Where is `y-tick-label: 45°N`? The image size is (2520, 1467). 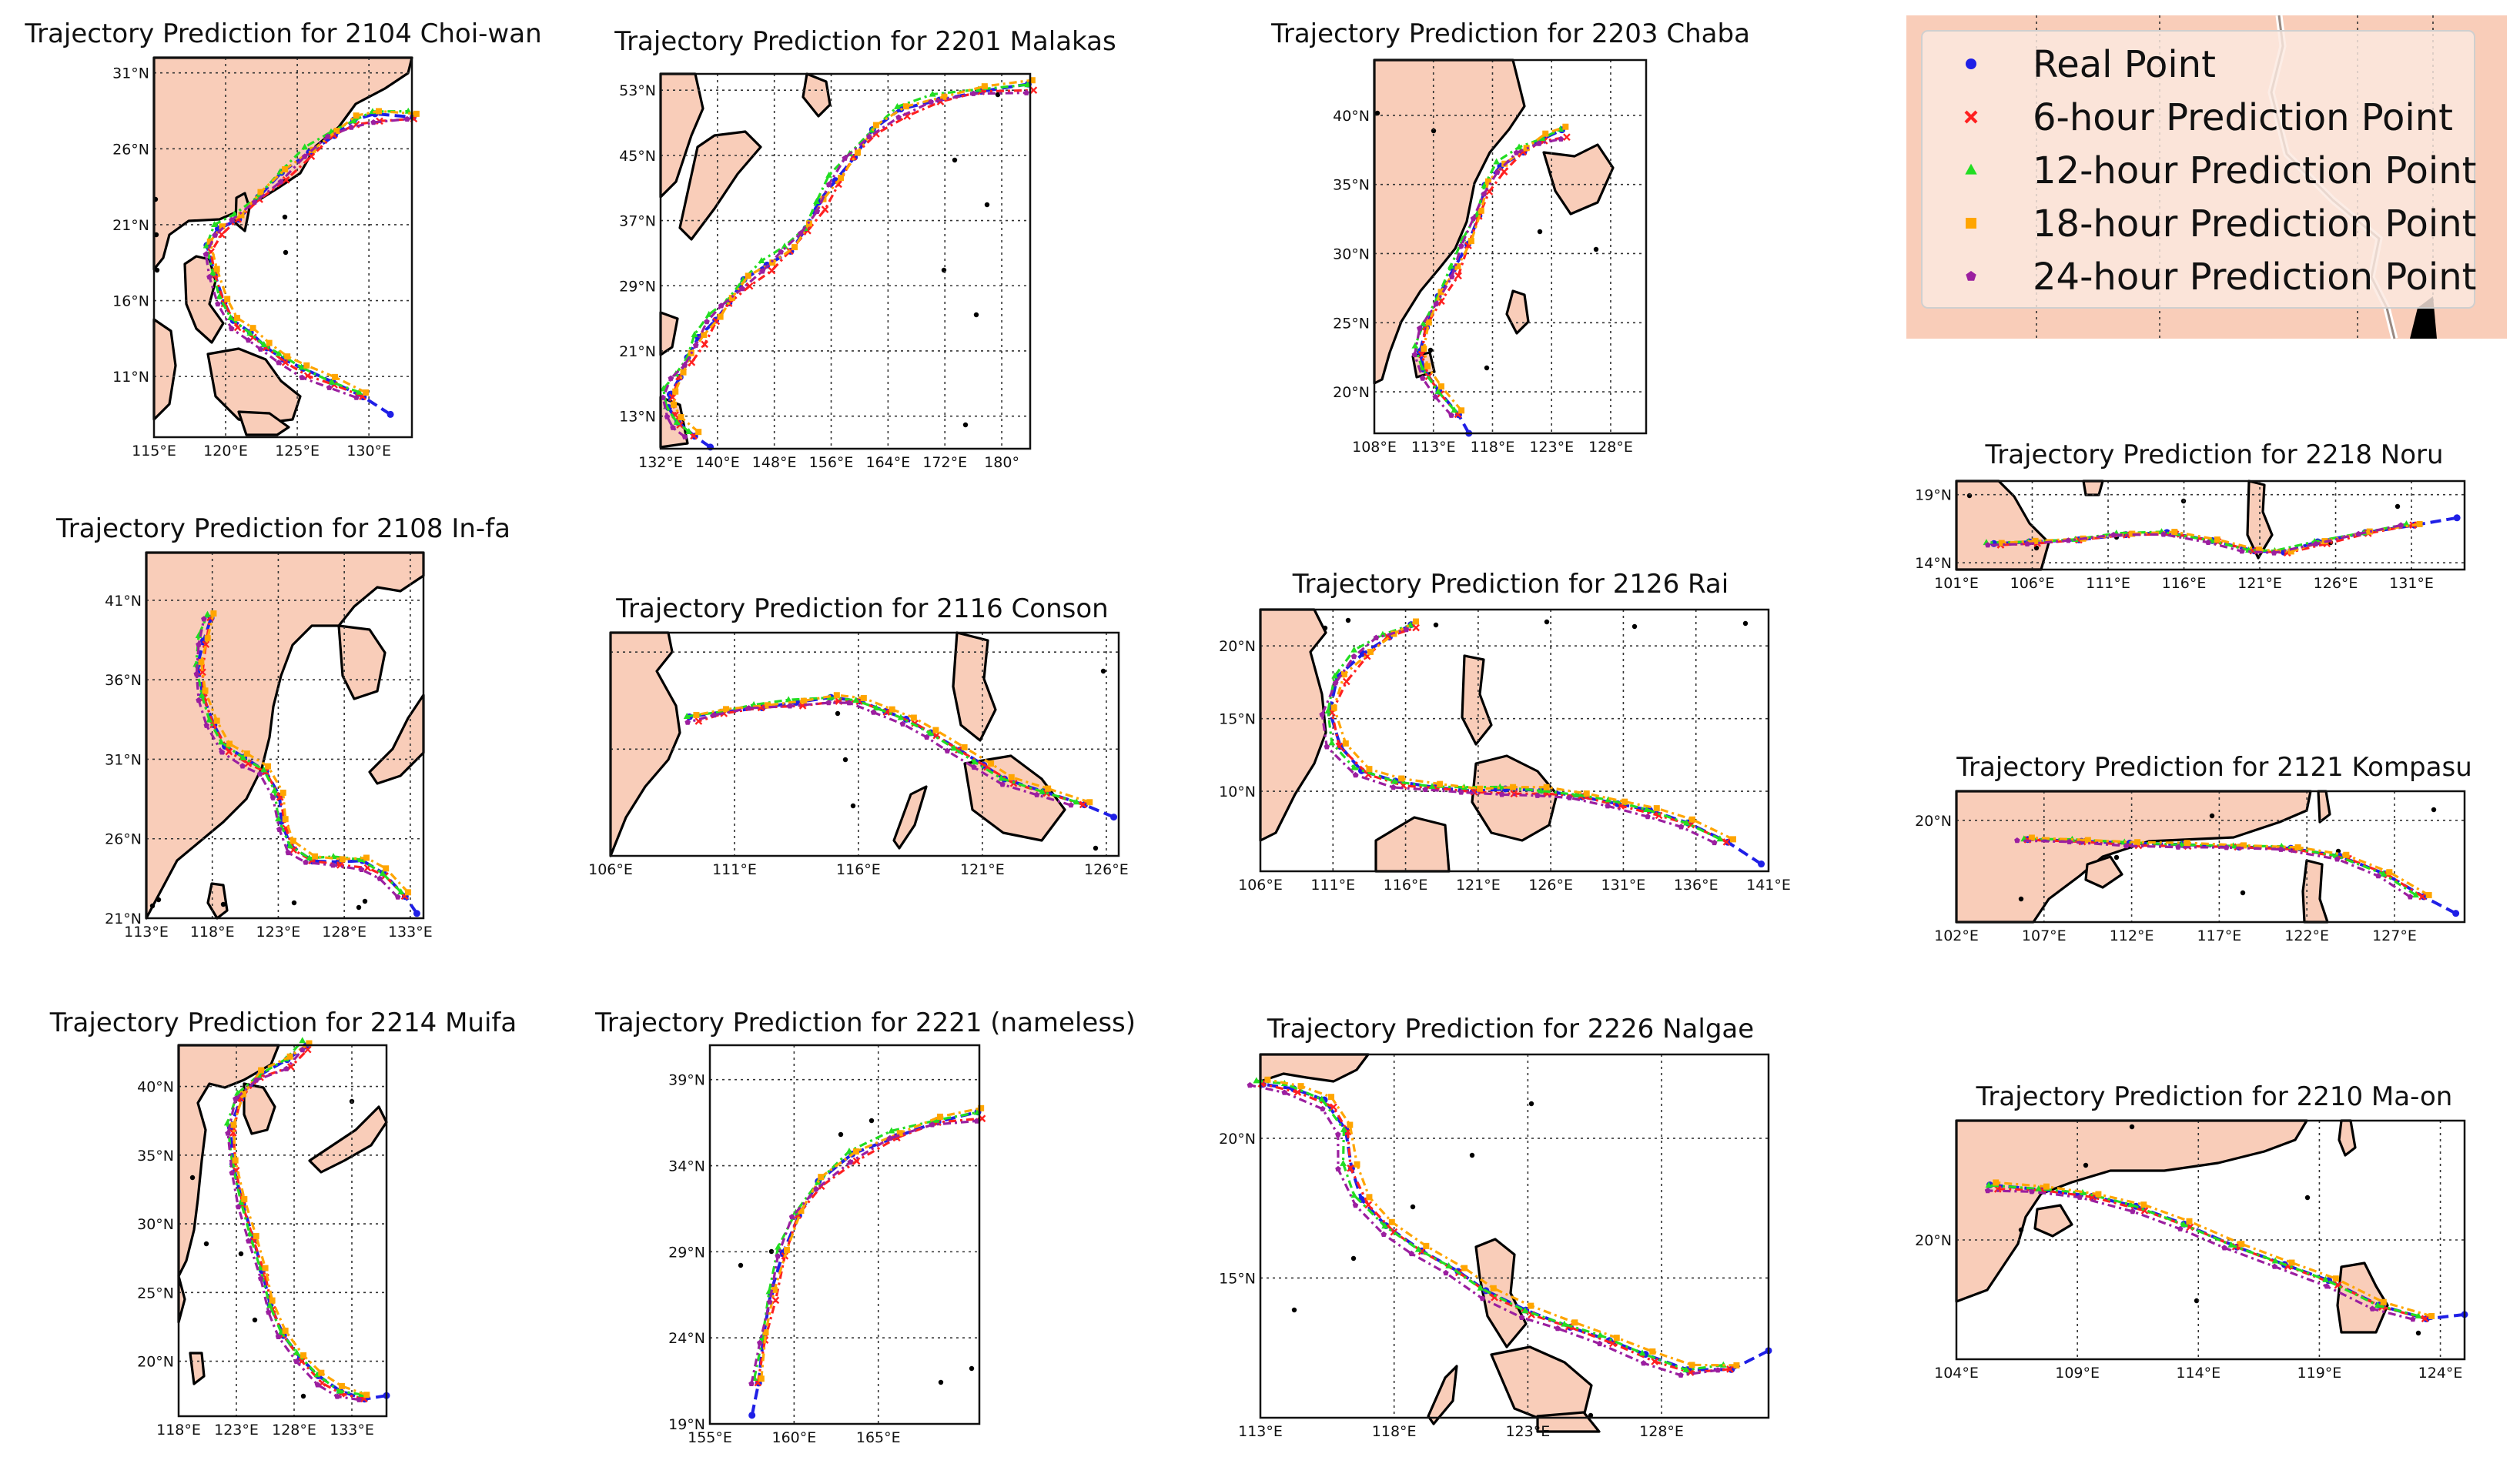
y-tick-label: 45°N is located at coordinates (637, 156).